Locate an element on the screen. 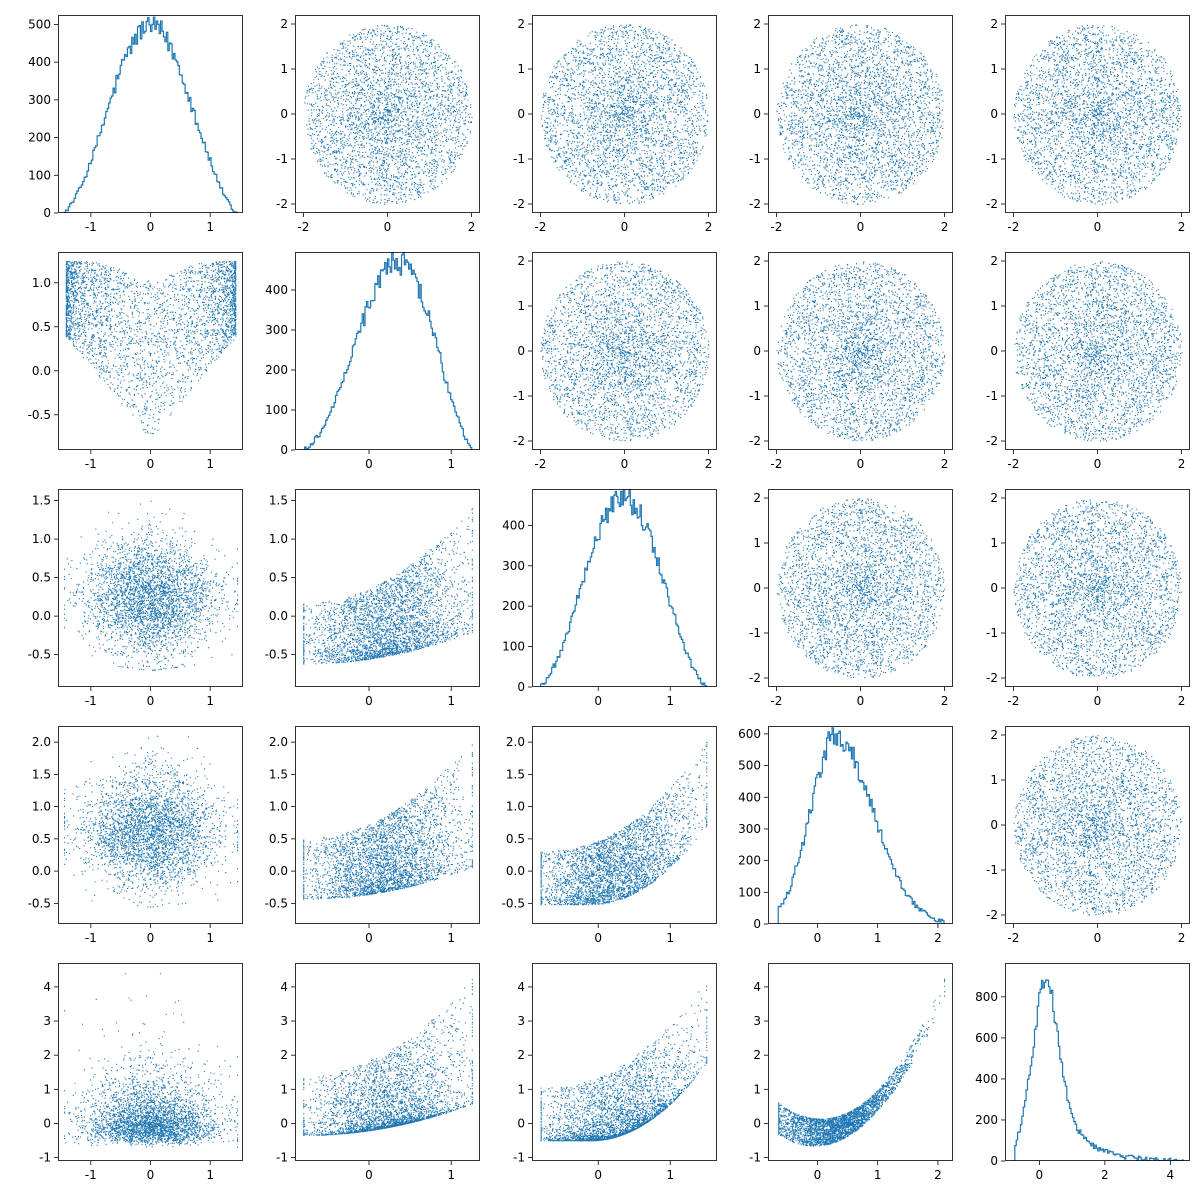  subplot-r2-c2: 0 1 0 100 200 300 400 is located at coordinates (609, 598).